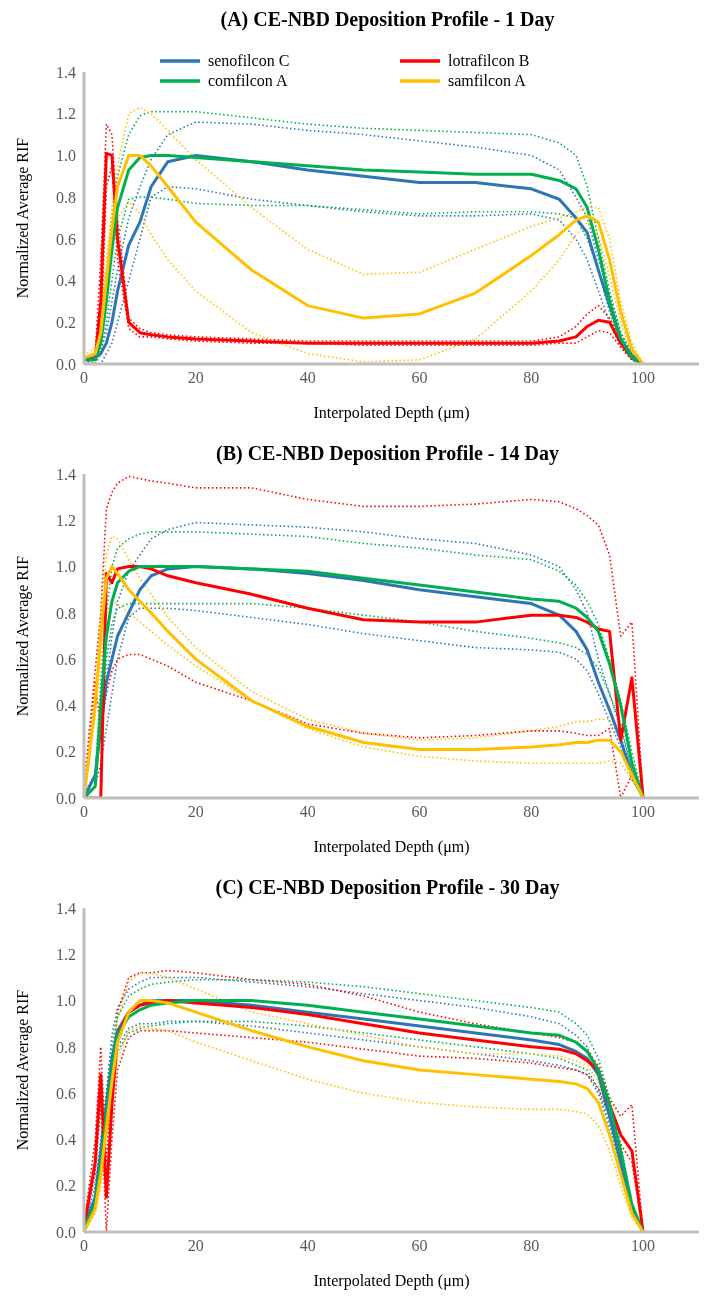 This screenshot has height=1302, width=715. What do you see at coordinates (489, 61) in the screenshot?
I see `legend-label: lotrafilcon B` at bounding box center [489, 61].